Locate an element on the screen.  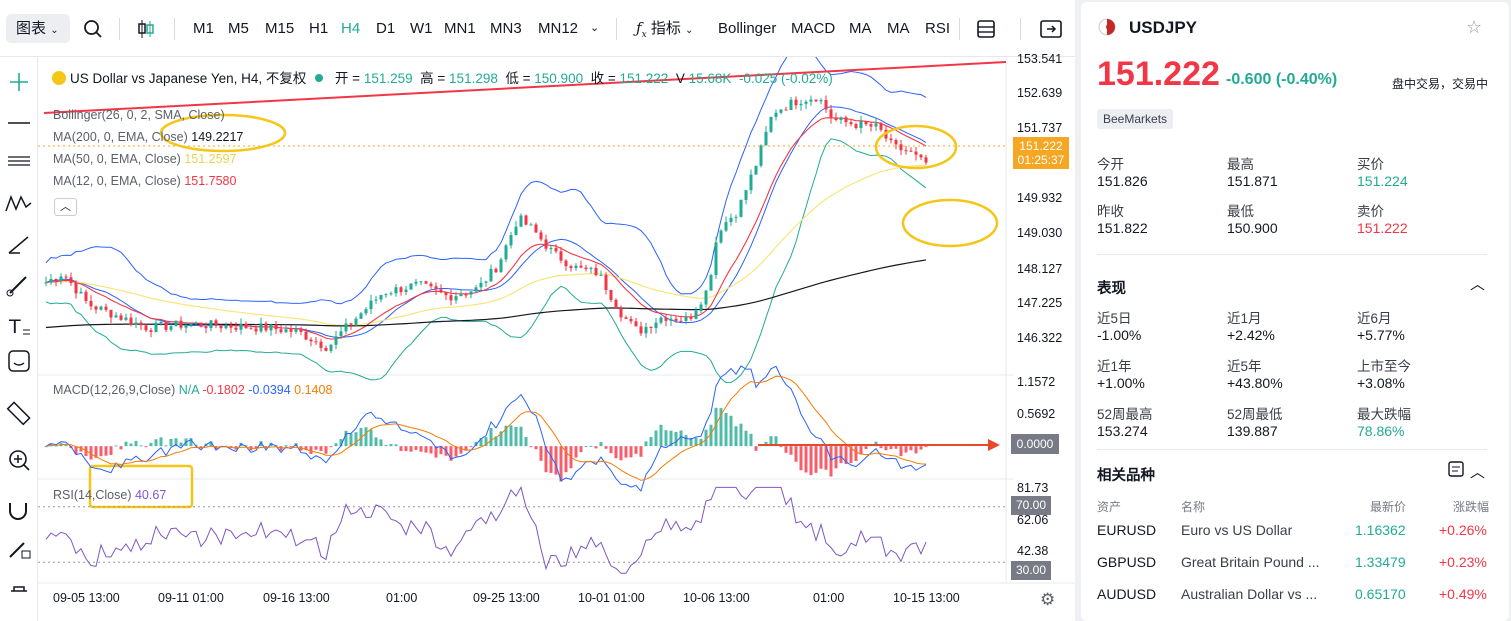
candlestick-icon is located at coordinates (146, 28).